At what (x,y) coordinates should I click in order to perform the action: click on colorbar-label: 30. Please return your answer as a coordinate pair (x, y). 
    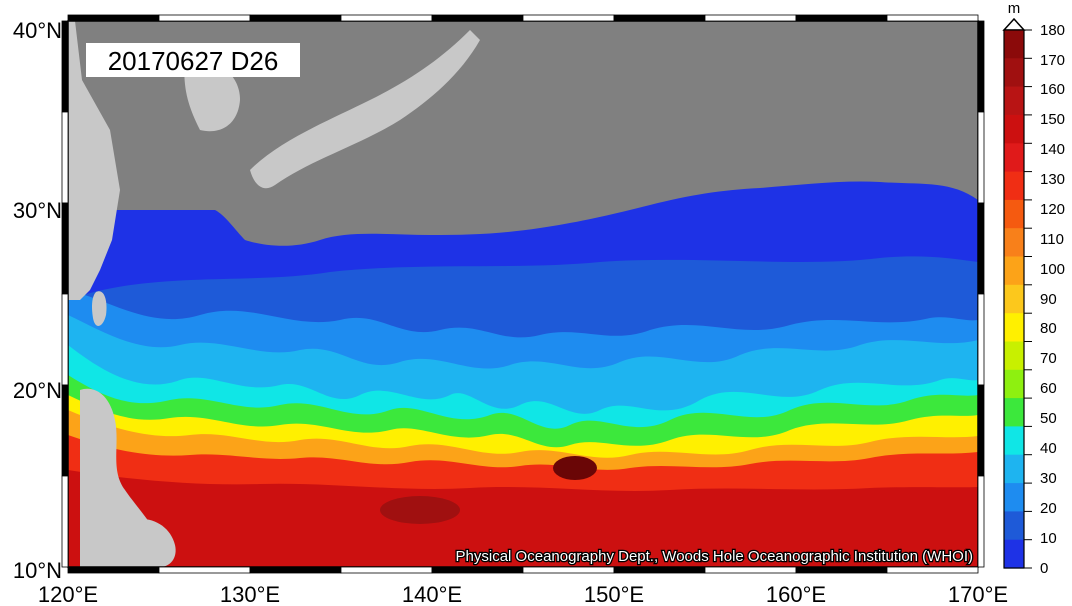
    Looking at the image, I should click on (1048, 478).